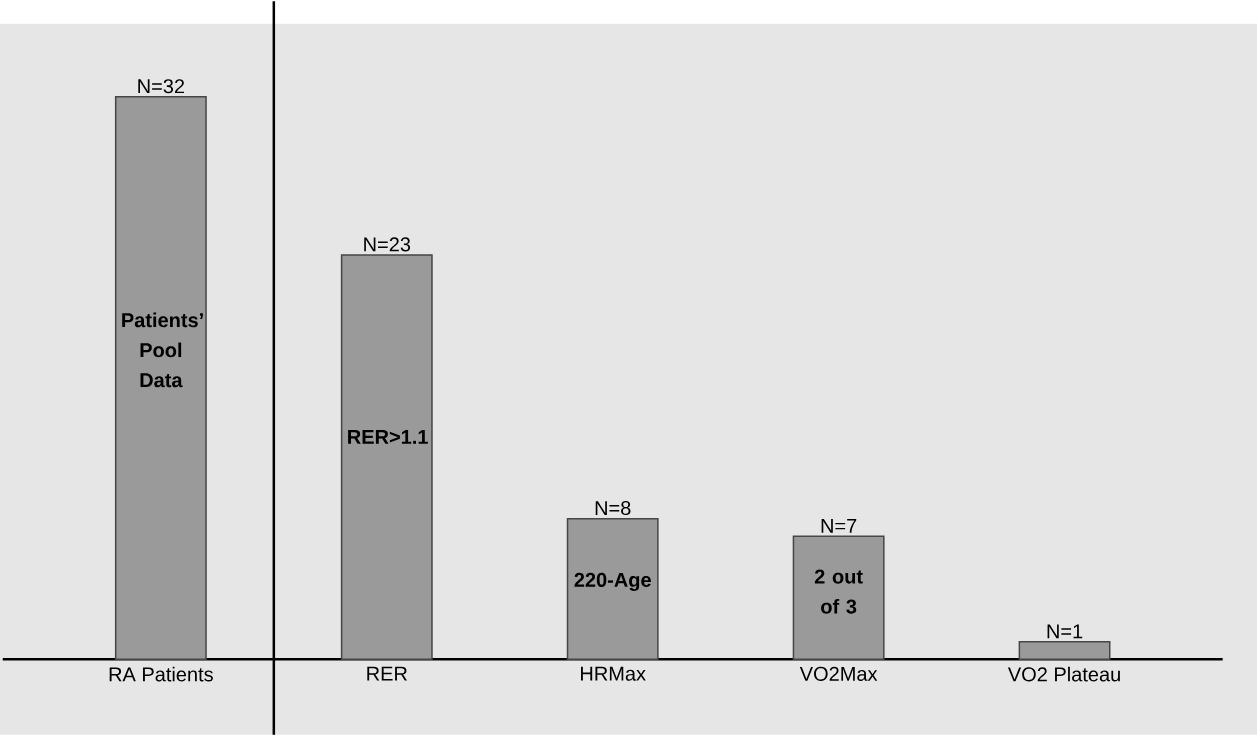 This screenshot has width=1257, height=736. I want to click on annotation: 2 out of 3, so click(838, 591).